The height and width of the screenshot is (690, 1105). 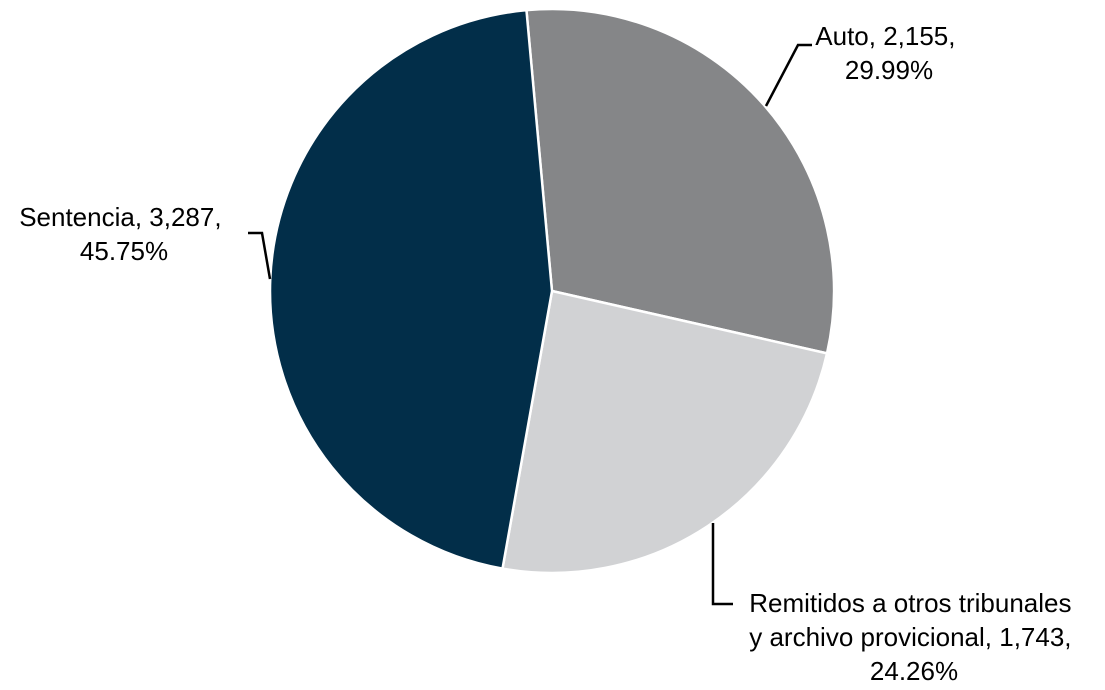 I want to click on data-label-sentencia-line-2: 45.75%, so click(x=124, y=251).